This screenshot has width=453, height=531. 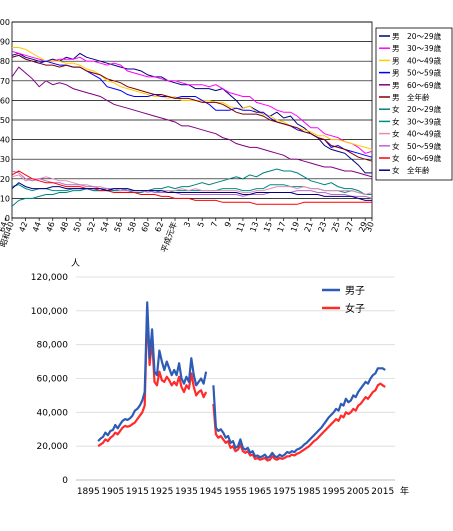 I want to click on c2-xtick-label: 1915, so click(x=137, y=492).